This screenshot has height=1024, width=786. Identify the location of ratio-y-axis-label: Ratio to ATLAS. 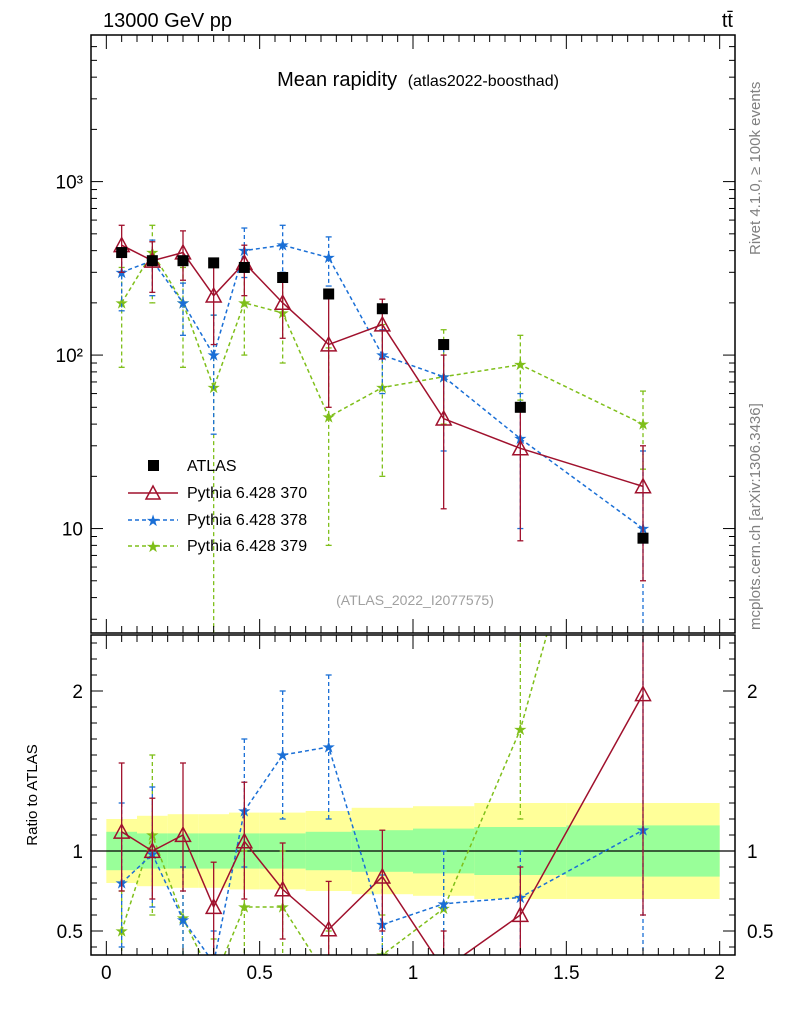
(32, 794).